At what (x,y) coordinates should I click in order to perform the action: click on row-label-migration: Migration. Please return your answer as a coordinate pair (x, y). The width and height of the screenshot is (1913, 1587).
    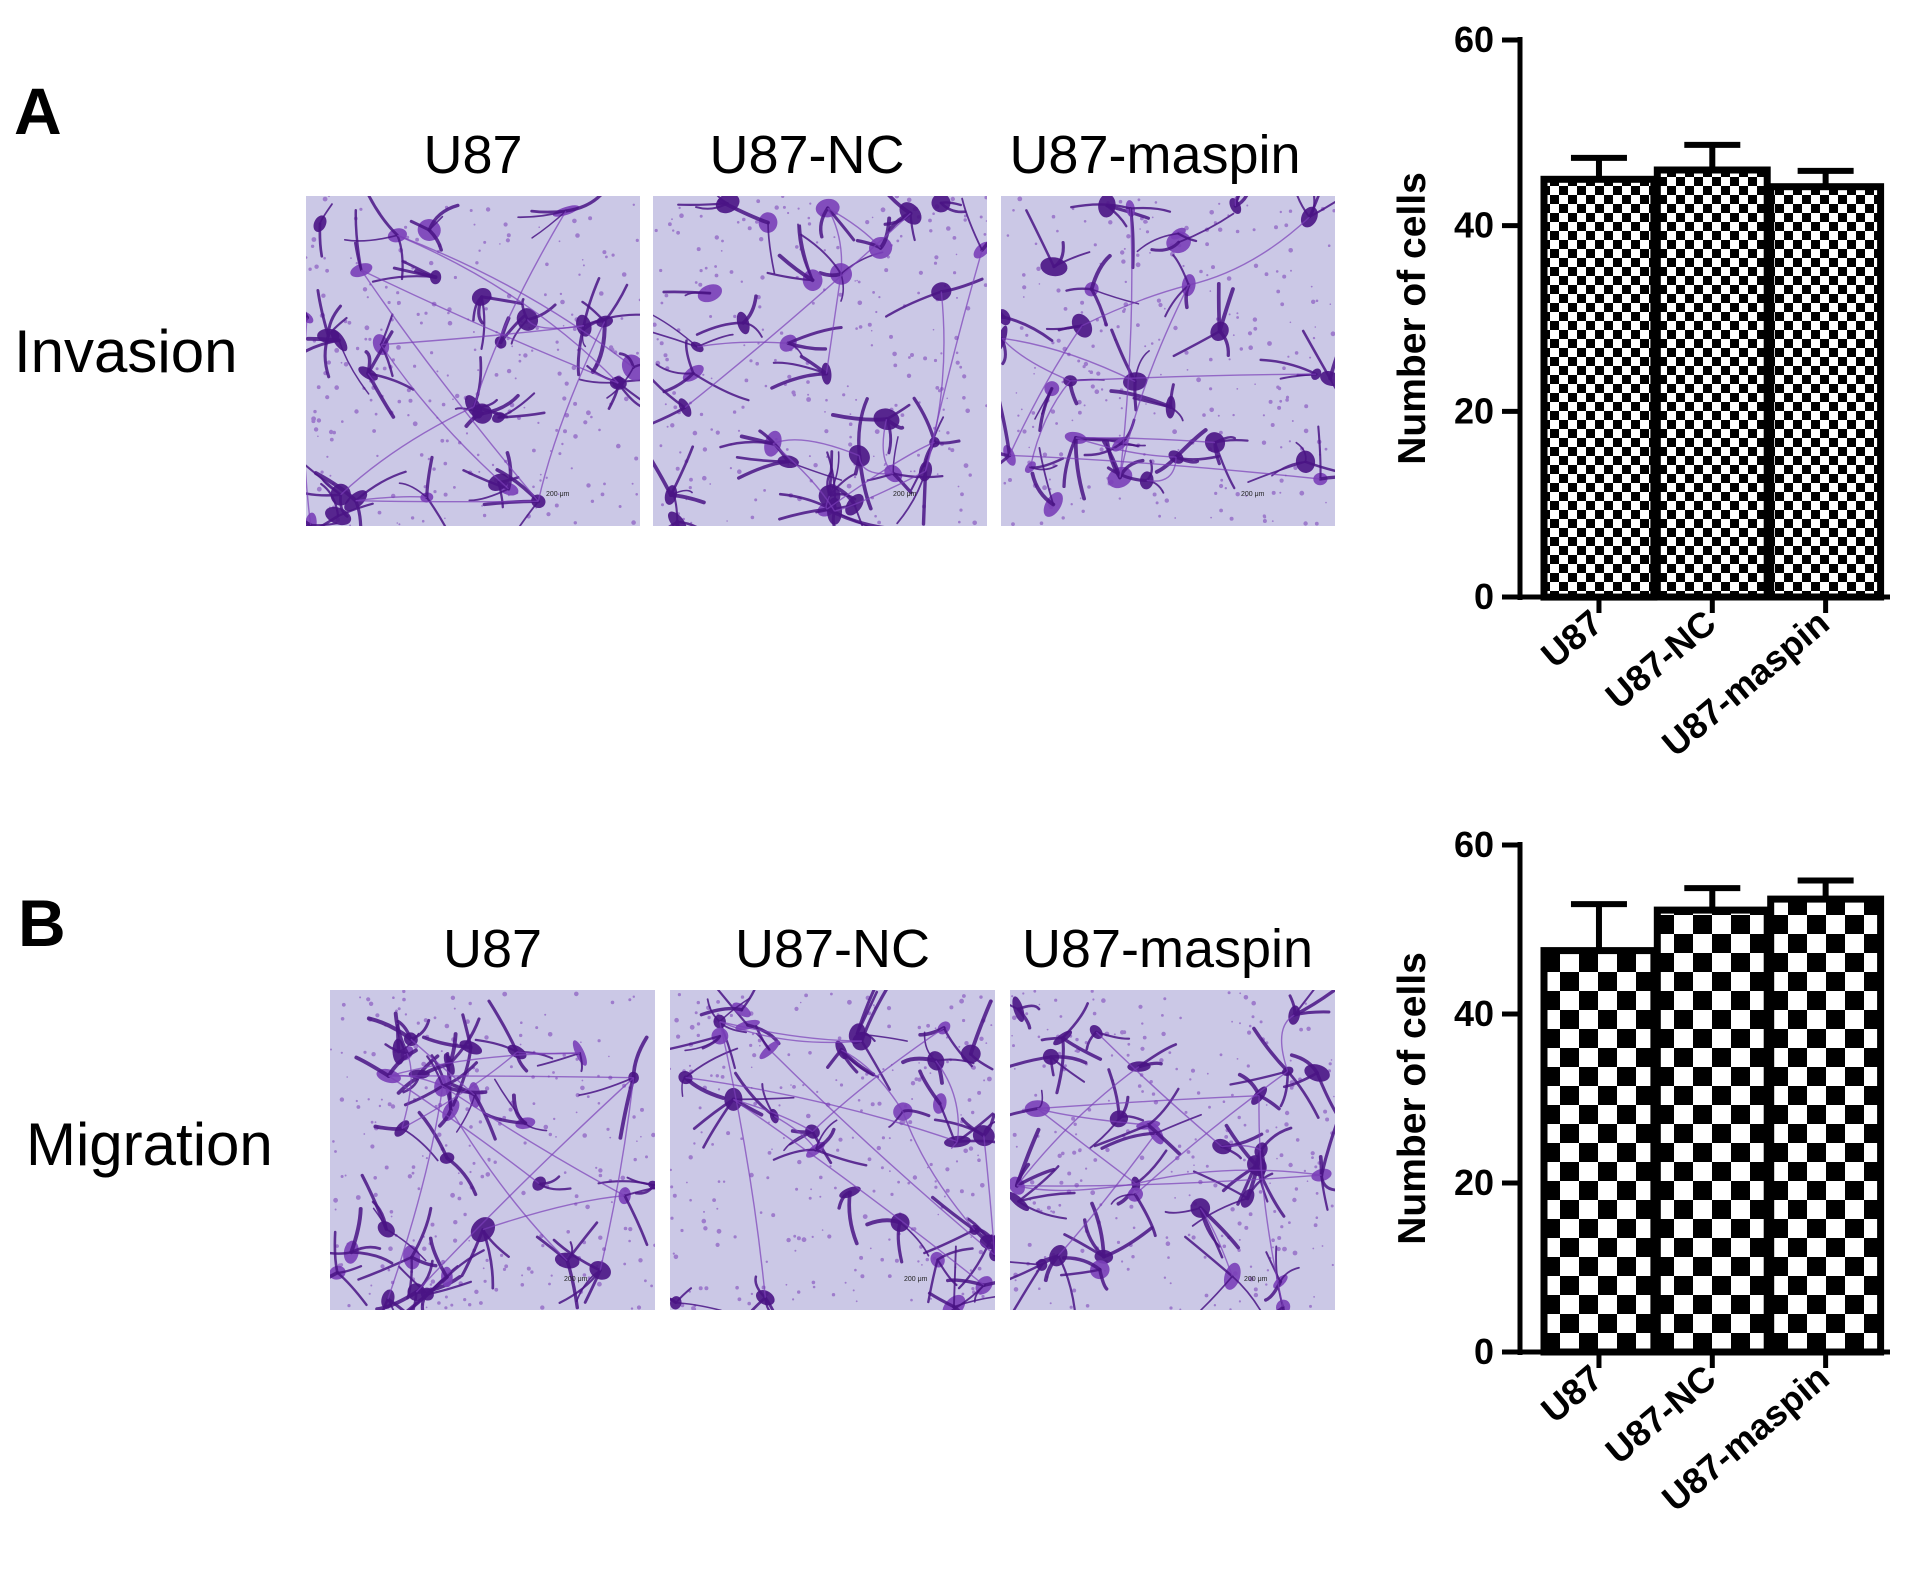
    Looking at the image, I should click on (149, 1144).